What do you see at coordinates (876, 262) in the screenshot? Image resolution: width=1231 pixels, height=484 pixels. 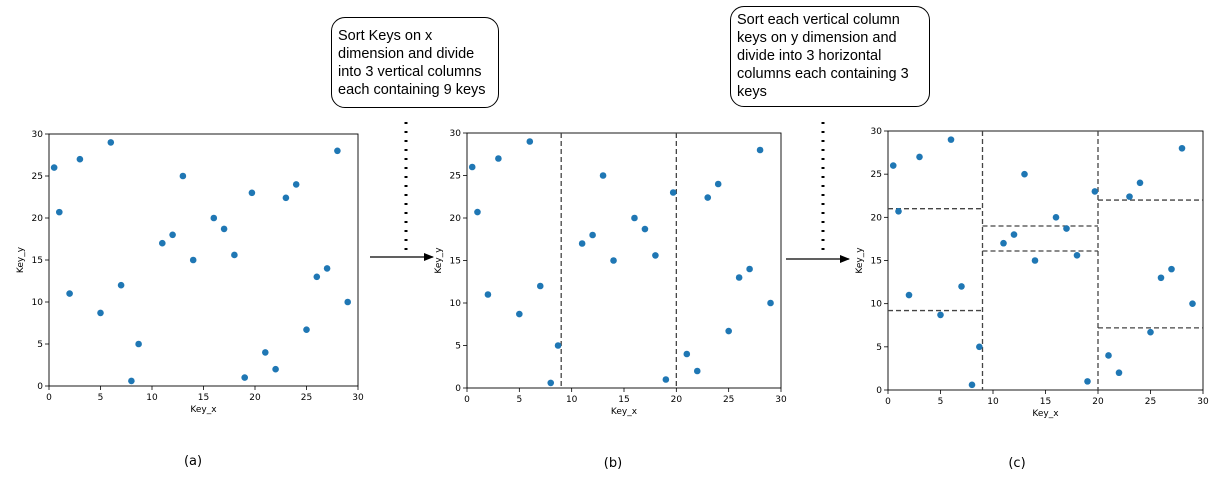 I see `y-tick-label: 15` at bounding box center [876, 262].